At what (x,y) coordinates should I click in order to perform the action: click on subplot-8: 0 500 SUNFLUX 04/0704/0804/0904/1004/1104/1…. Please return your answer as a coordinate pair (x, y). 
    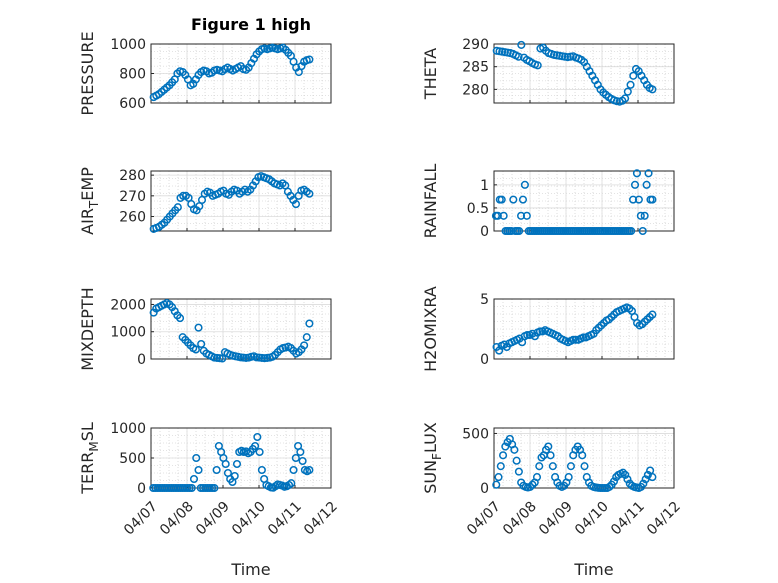
    Looking at the image, I should click on (552, 480).